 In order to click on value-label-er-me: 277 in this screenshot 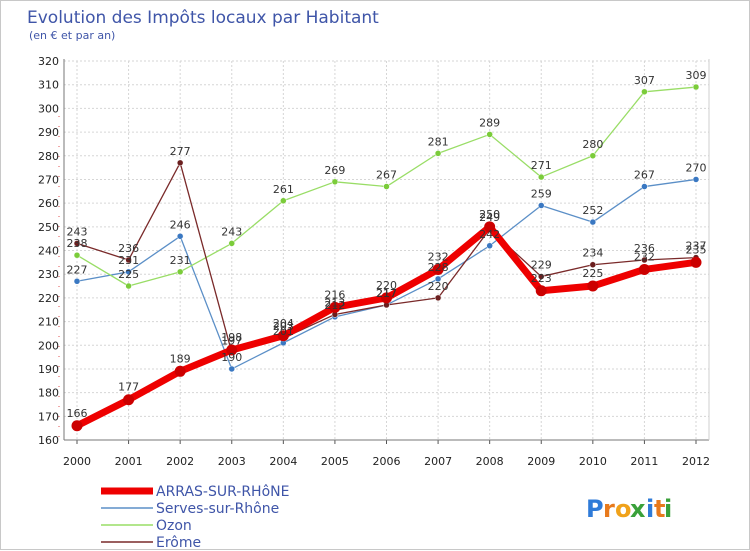, I will do `click(180, 151)`.